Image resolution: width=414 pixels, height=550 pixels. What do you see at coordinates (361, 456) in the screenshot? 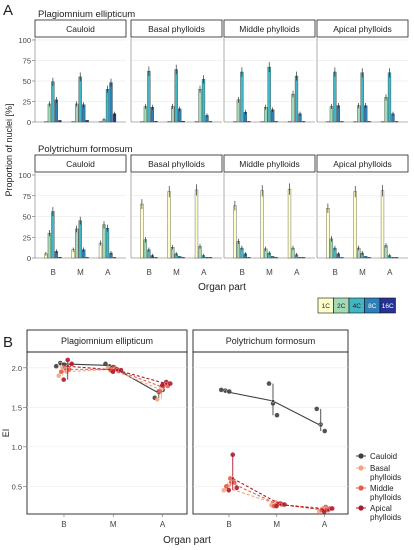
I see `legend-marker-cauloid` at bounding box center [361, 456].